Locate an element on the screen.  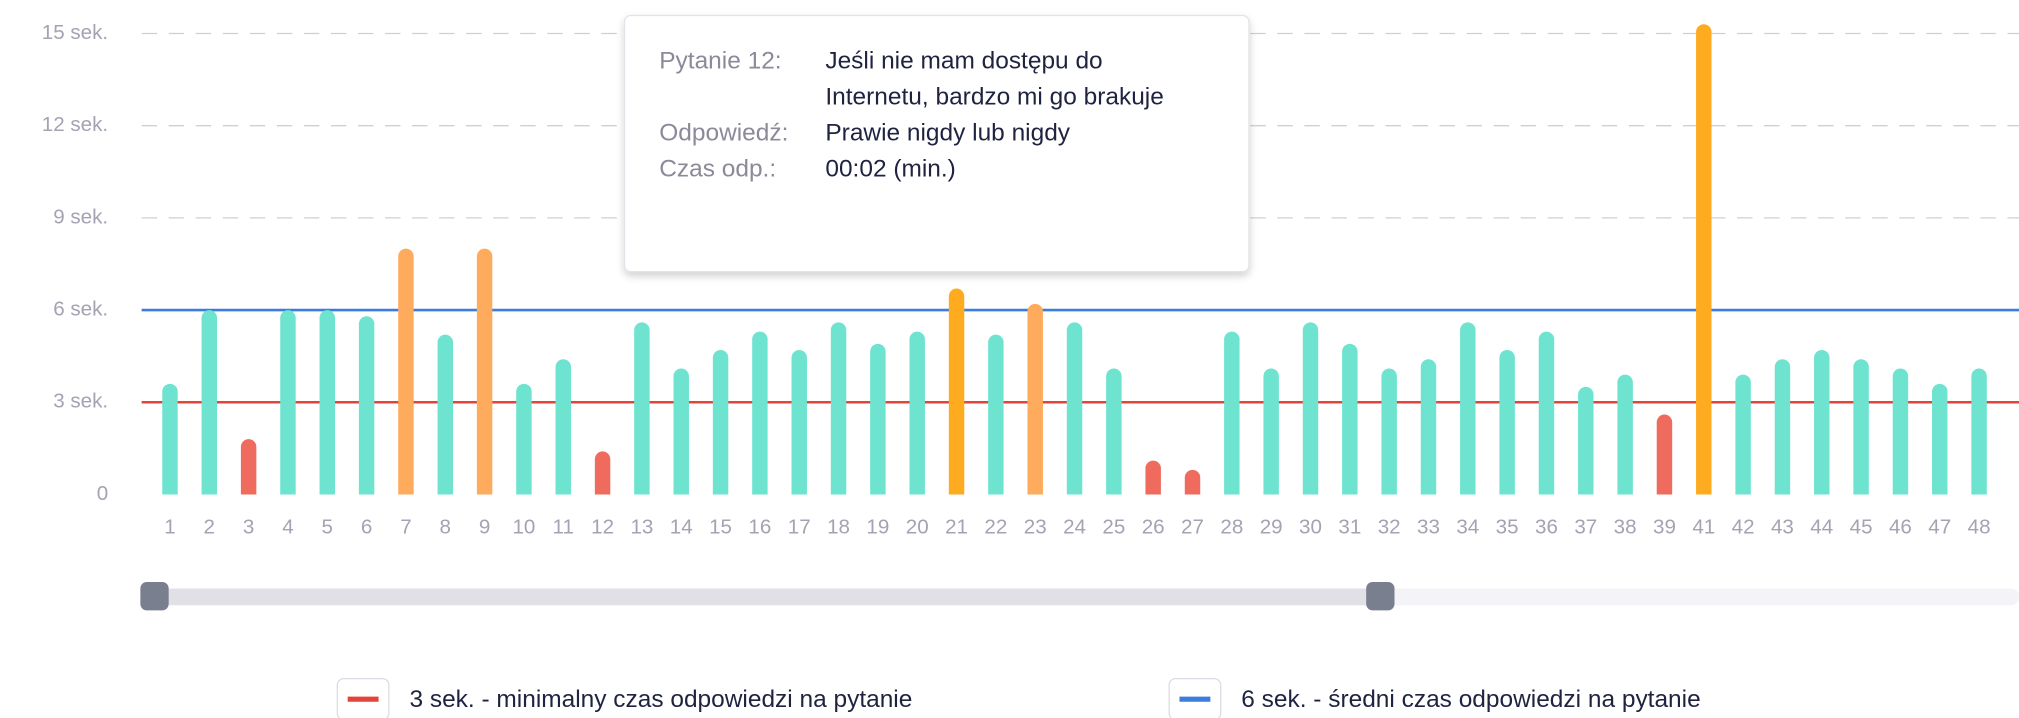
x-tick-label: 48 is located at coordinates (1979, 526).